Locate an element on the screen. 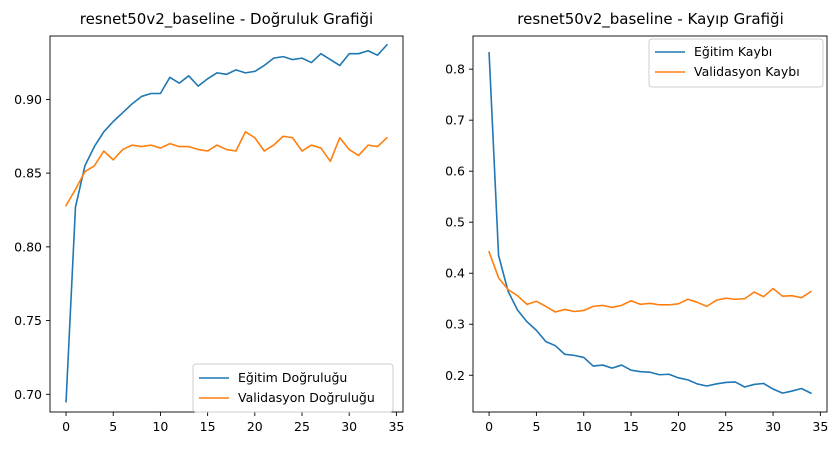 This screenshot has width=837, height=451. accuracy-chart-title: resnet50v2_baseline - Doğruluk Grafiği is located at coordinates (226, 19).